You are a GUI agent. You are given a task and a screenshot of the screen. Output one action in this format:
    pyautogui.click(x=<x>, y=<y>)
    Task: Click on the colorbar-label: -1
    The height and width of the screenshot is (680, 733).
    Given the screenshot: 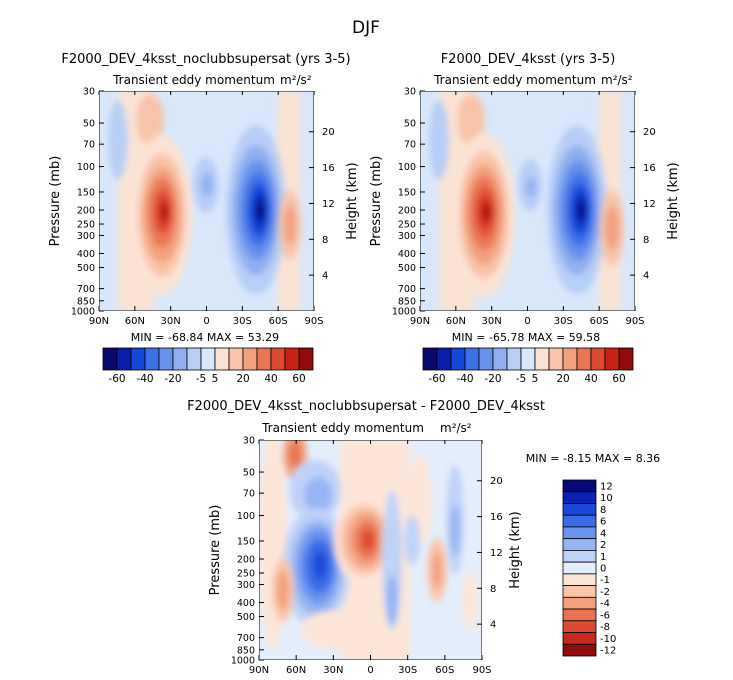 What is the action you would take?
    pyautogui.click(x=605, y=580)
    